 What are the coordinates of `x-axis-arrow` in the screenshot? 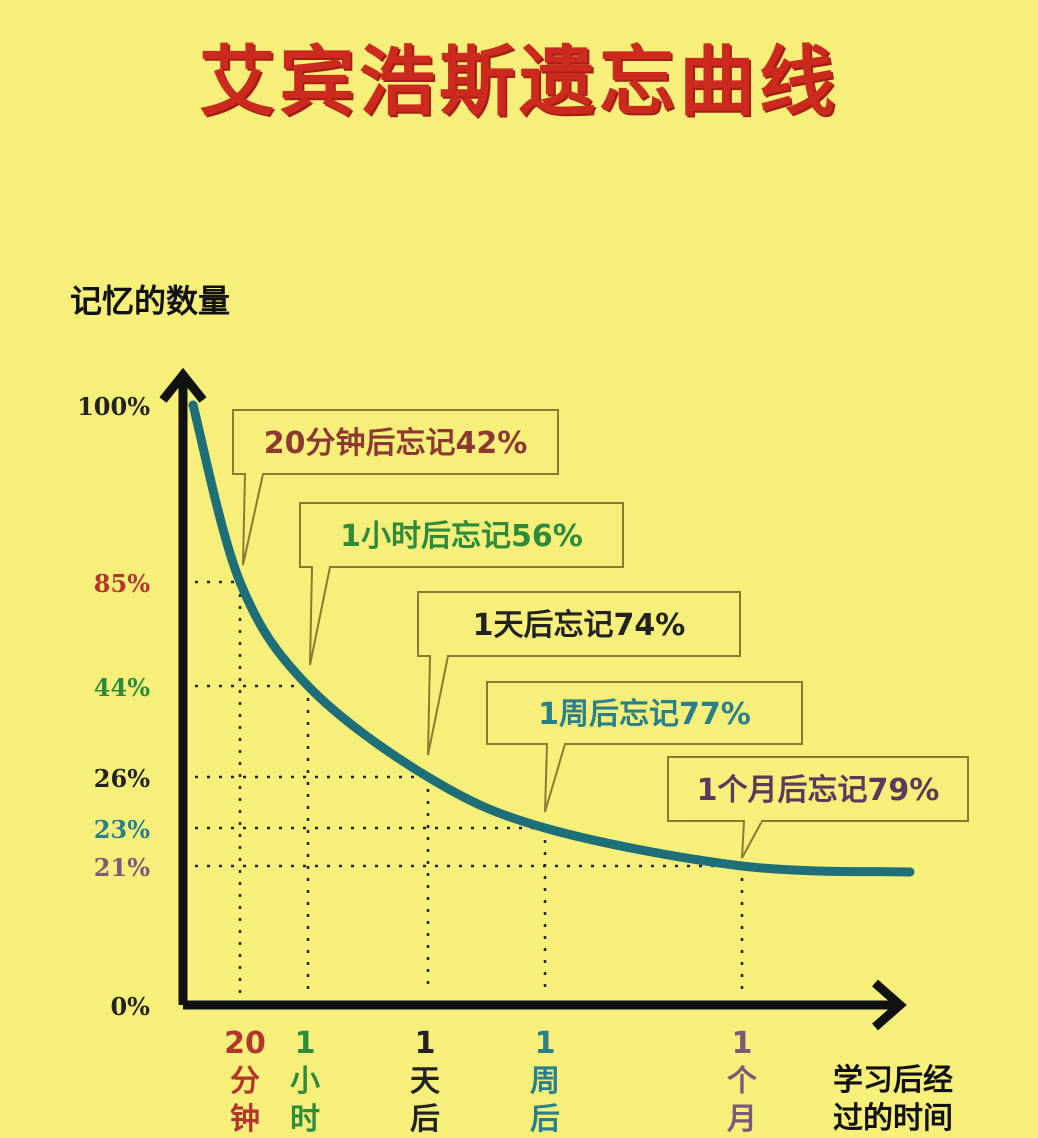 It's located at (889, 1005).